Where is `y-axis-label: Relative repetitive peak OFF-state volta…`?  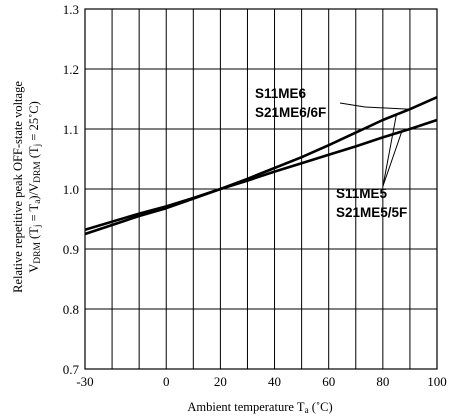 y-axis-label: Relative repetitive peak OFF-state volta… is located at coordinates (27, 187).